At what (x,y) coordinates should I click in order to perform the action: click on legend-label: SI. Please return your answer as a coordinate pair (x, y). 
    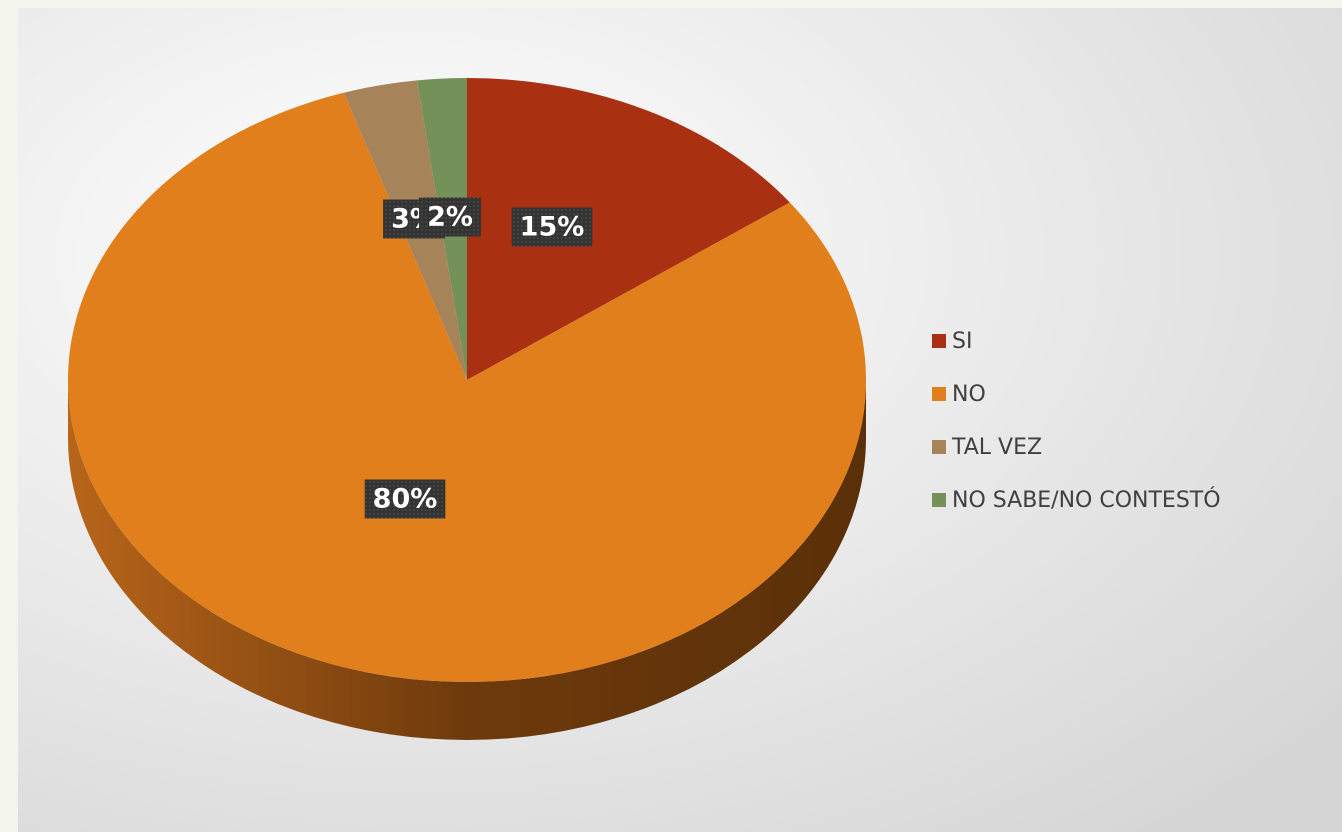
    Looking at the image, I should click on (962, 341).